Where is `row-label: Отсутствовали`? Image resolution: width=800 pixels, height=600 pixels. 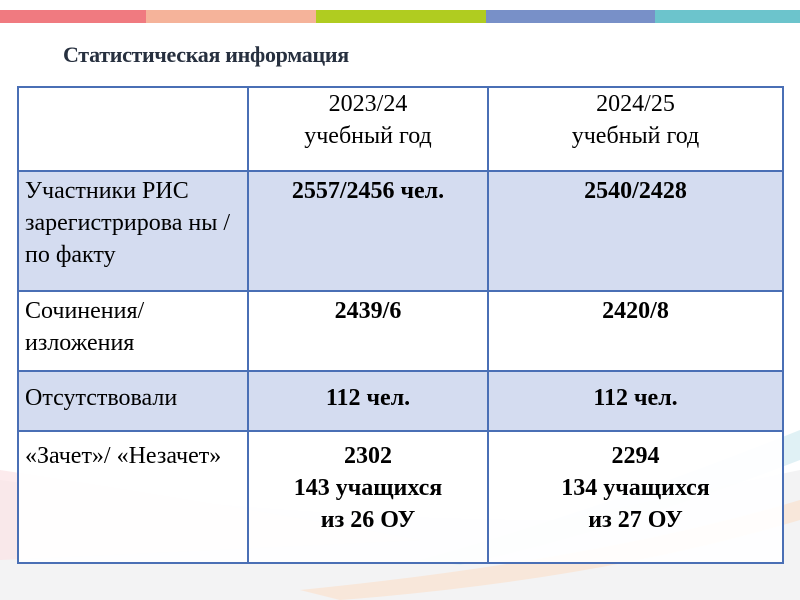
row-label: Отсутствовали is located at coordinates (133, 401).